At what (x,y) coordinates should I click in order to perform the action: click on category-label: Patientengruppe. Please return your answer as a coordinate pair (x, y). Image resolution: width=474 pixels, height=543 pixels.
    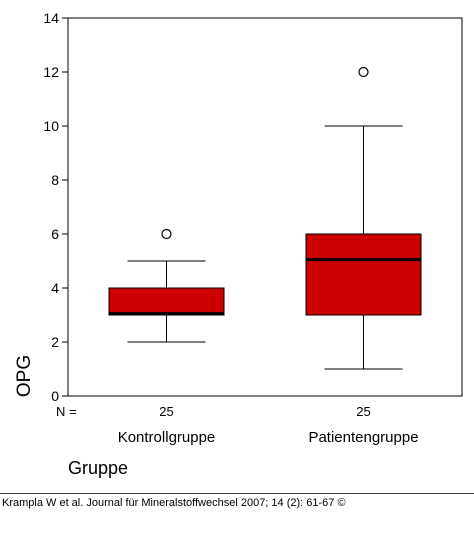
    Looking at the image, I should click on (363, 437).